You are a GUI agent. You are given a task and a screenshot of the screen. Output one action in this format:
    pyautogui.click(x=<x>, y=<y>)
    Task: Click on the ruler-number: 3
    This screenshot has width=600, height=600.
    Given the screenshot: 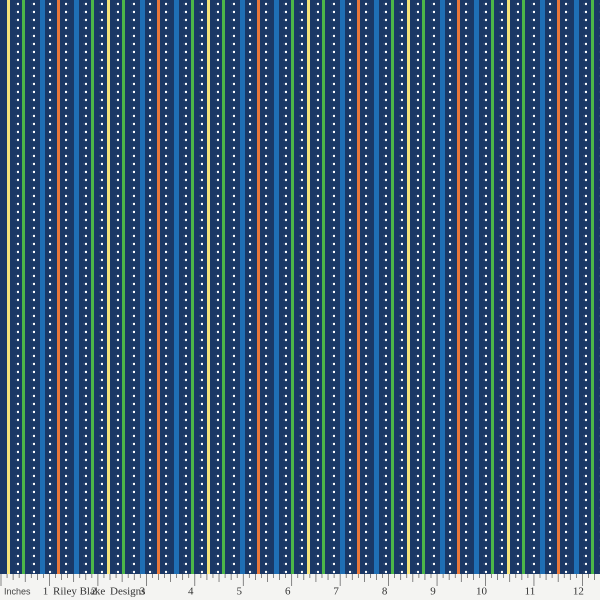 What is the action you would take?
    pyautogui.click(x=143, y=592)
    